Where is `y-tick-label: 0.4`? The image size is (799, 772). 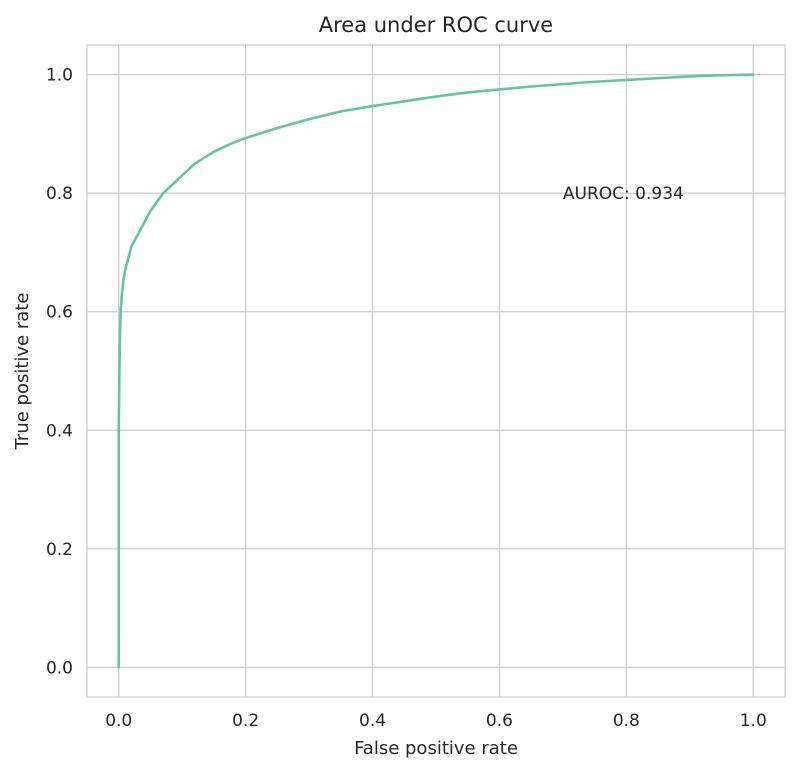
y-tick-label: 0.4 is located at coordinates (59, 431).